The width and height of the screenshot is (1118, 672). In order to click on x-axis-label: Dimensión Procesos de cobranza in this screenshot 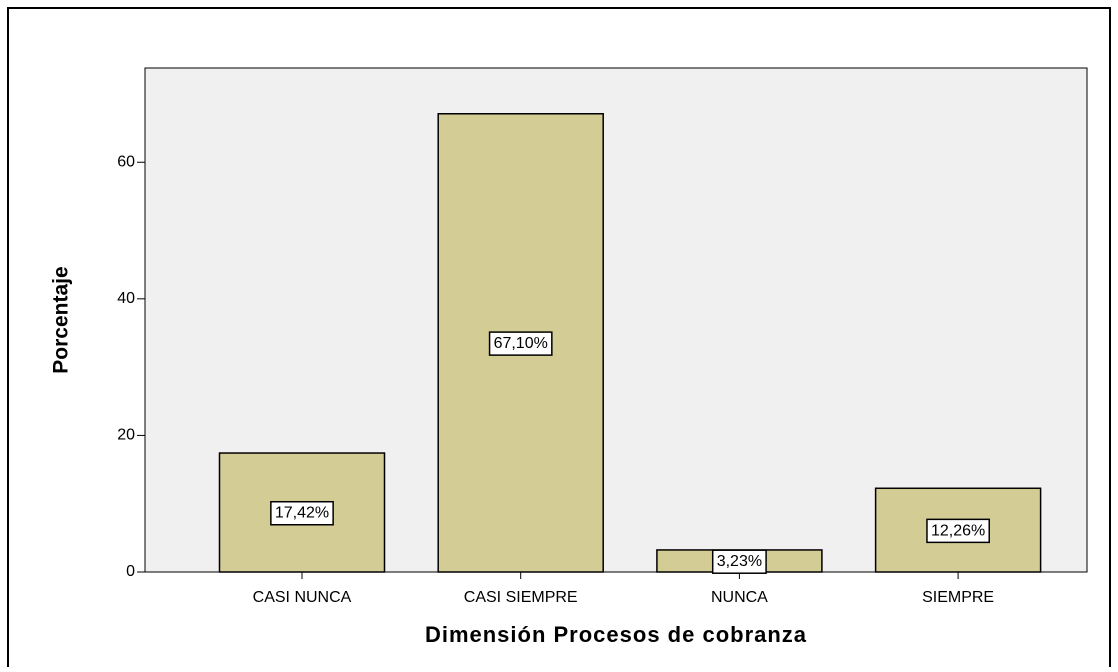, I will do `click(616, 634)`.